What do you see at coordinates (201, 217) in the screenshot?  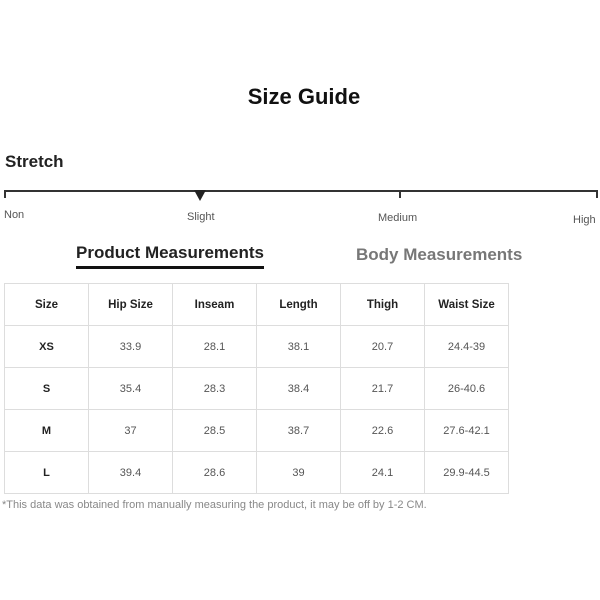 I see `stretch-level-slight: Slight` at bounding box center [201, 217].